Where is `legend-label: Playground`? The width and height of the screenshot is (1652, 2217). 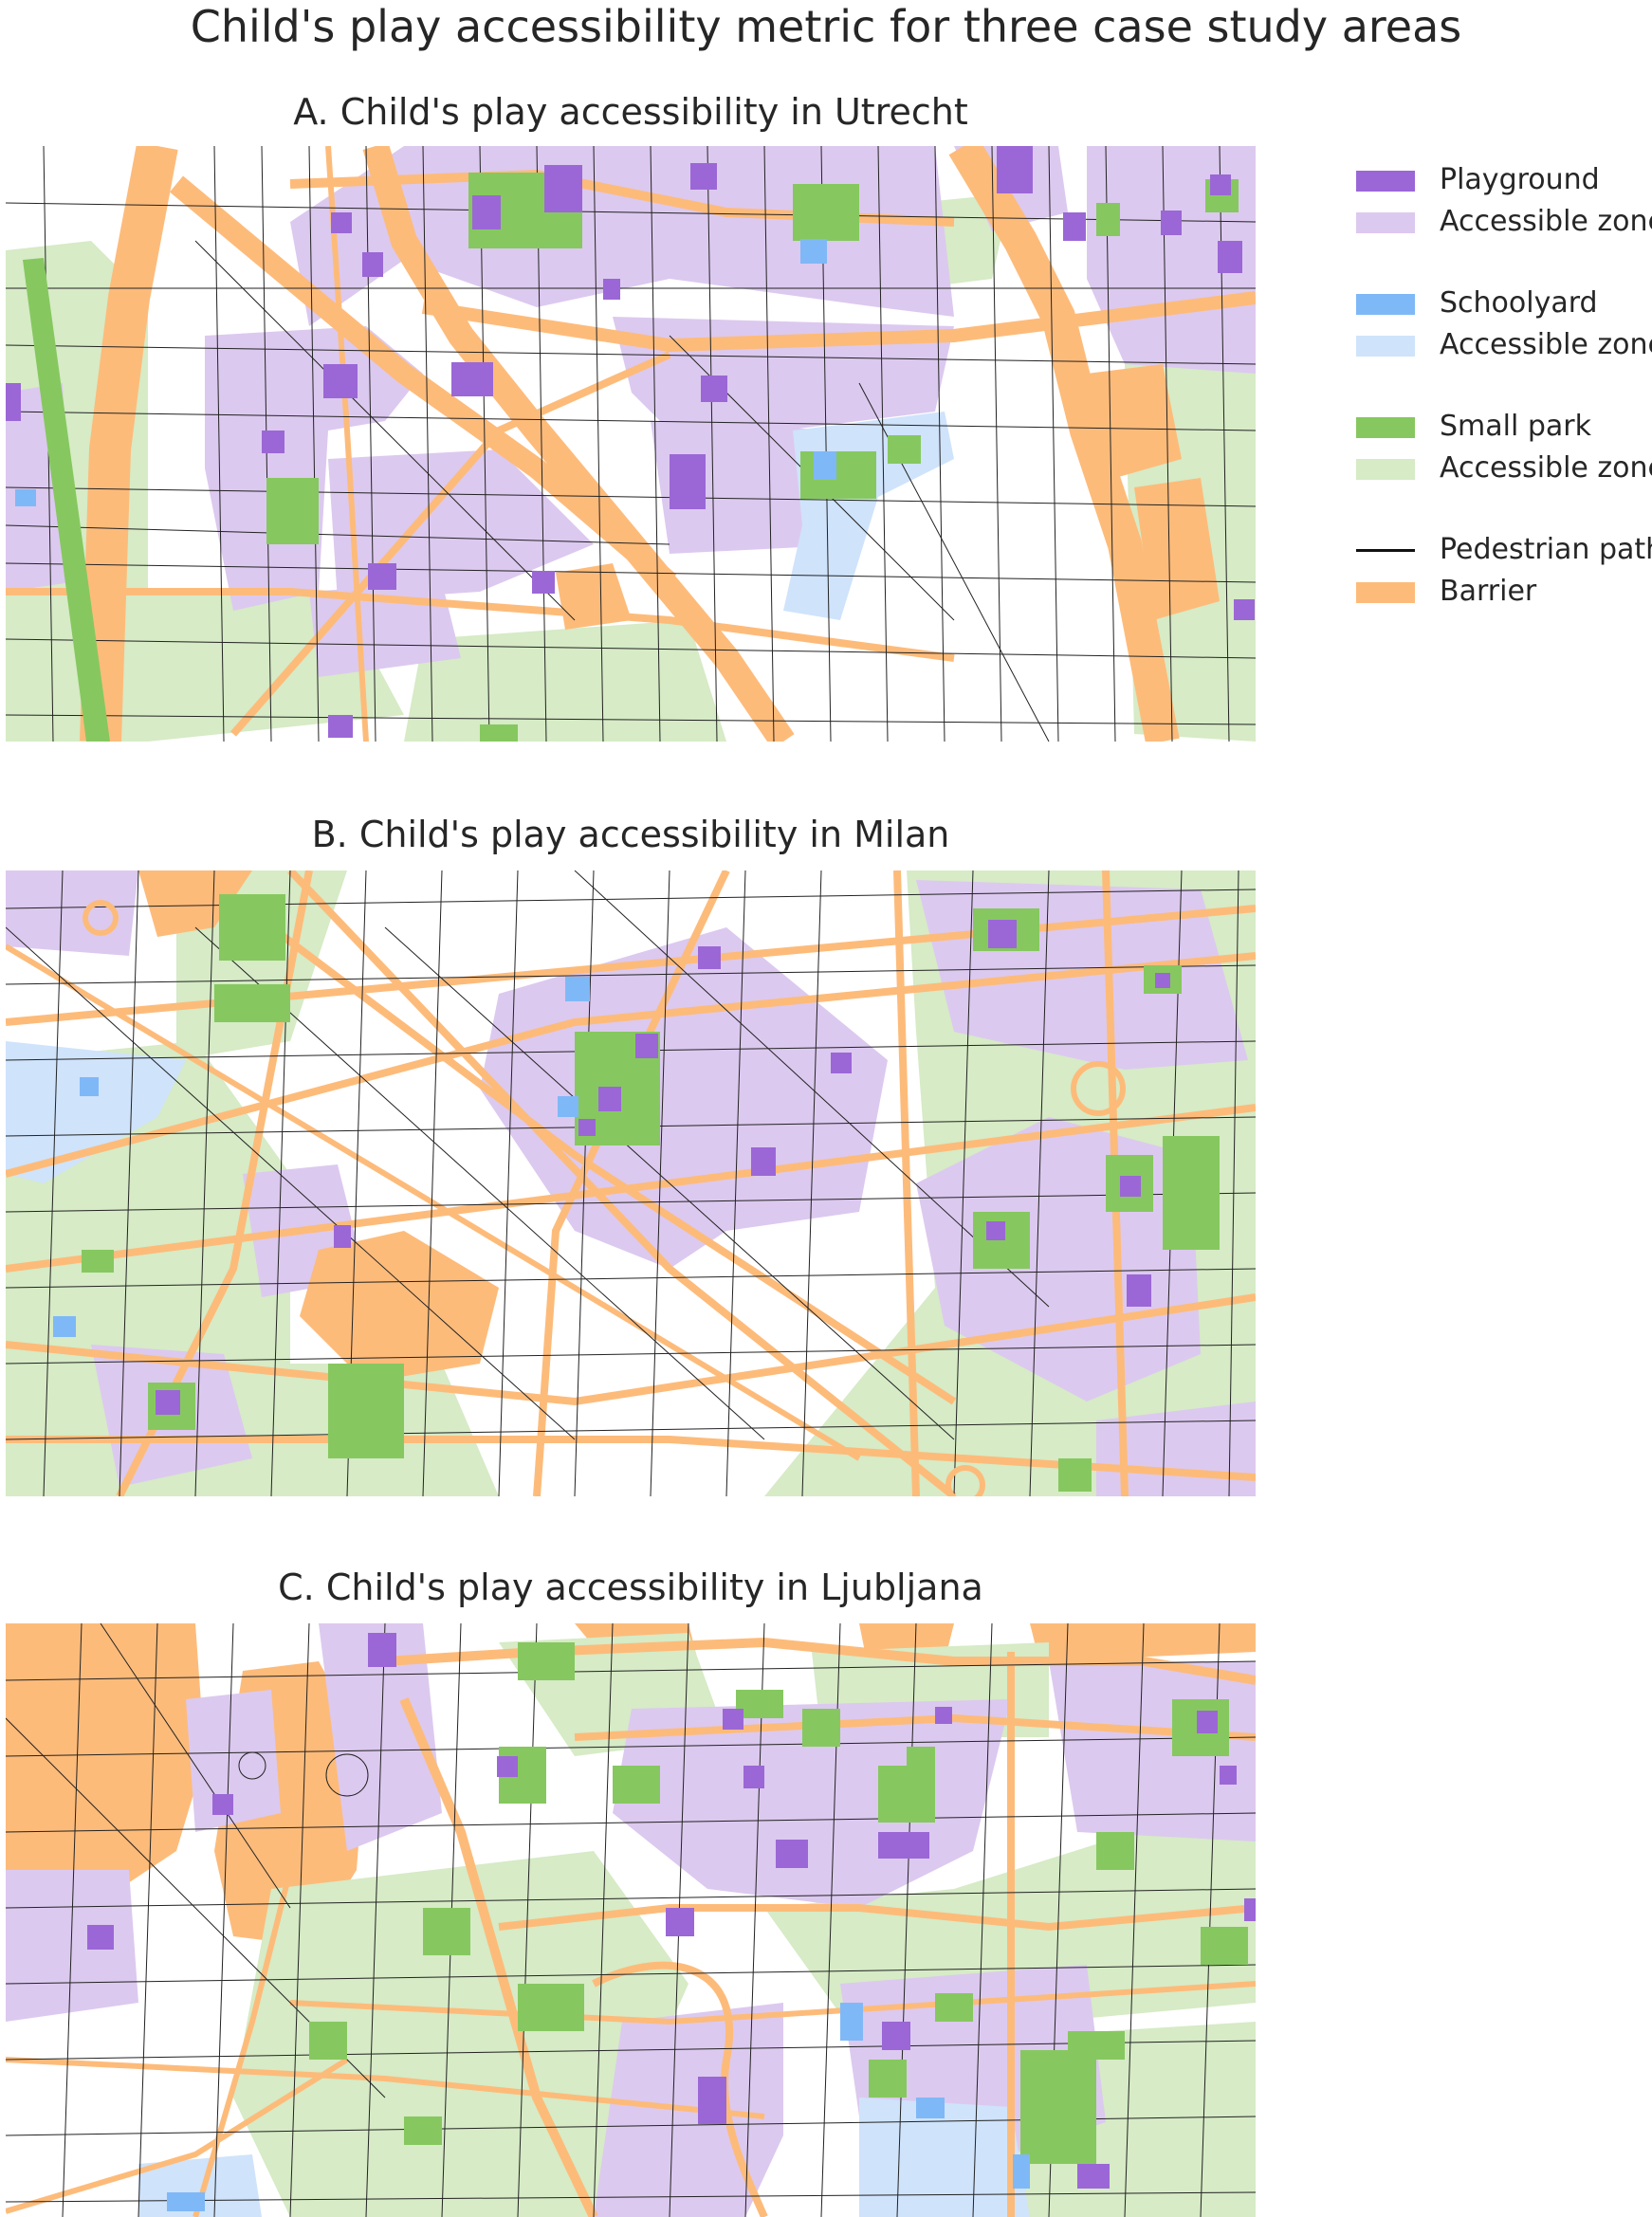
legend-label: Playground is located at coordinates (1520, 180).